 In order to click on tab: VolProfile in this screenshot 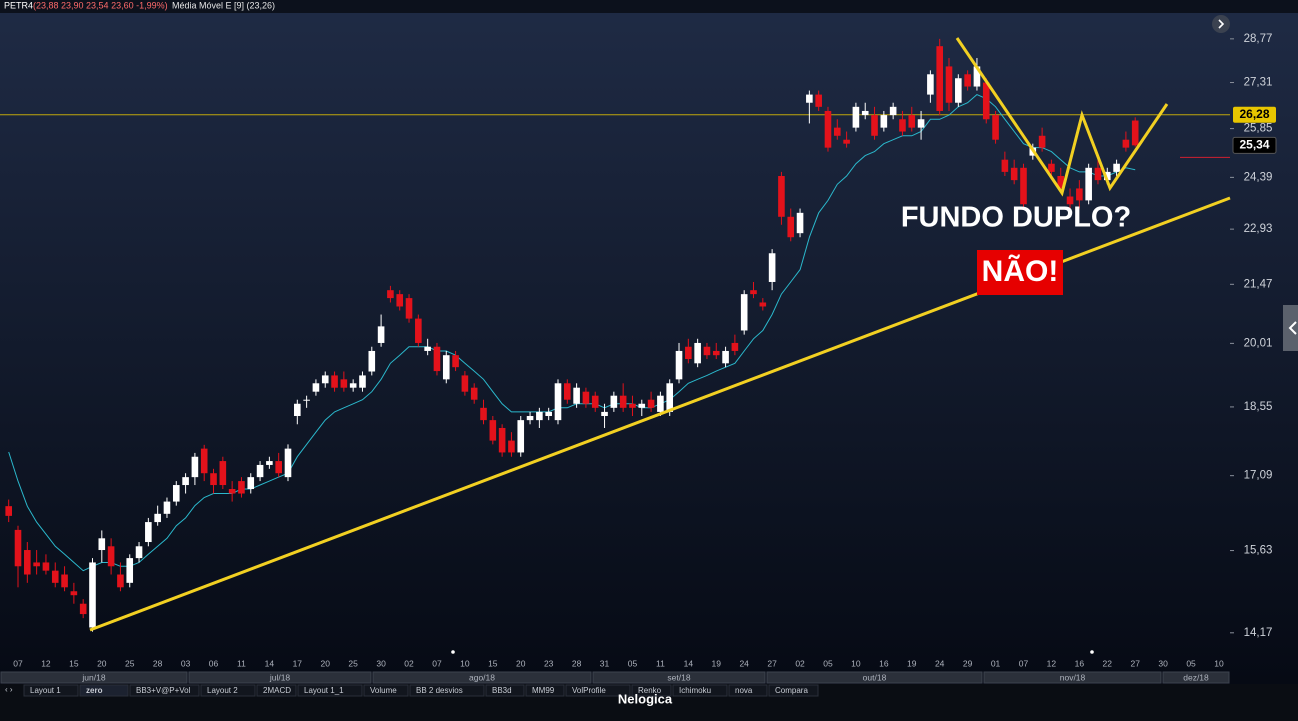, I will do `click(589, 690)`.